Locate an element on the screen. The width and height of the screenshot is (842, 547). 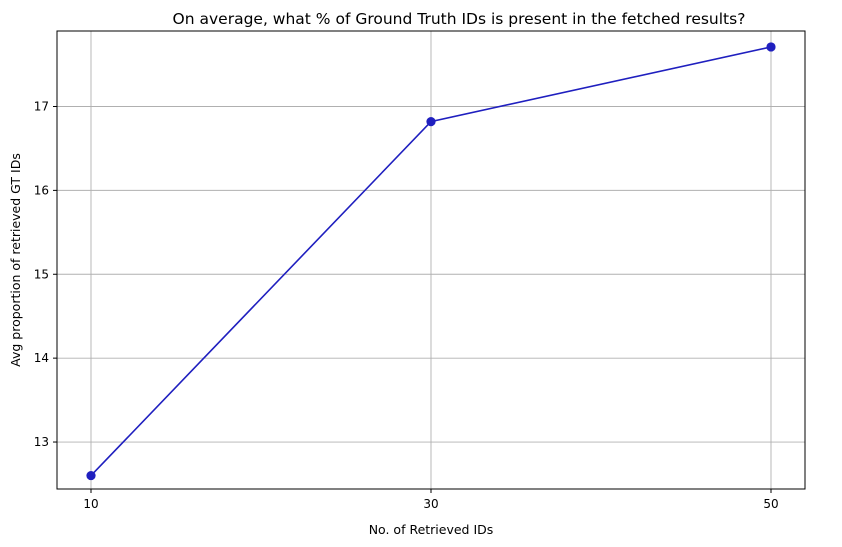
y-axis: 13 14 15 16 17 is located at coordinates (45, 274).